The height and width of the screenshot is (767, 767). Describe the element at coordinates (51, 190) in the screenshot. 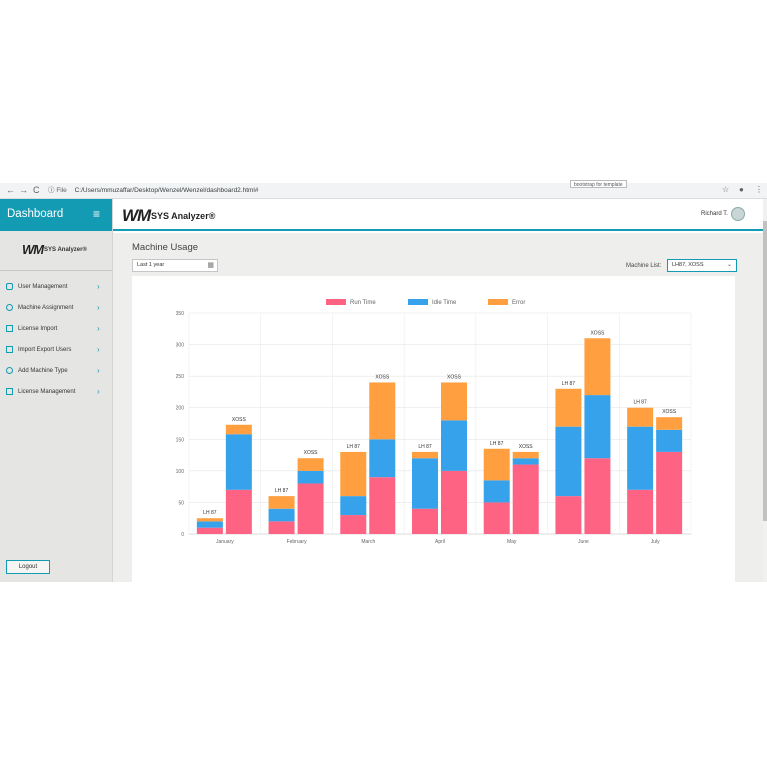

I see `info-icon: ⓘ` at that location.